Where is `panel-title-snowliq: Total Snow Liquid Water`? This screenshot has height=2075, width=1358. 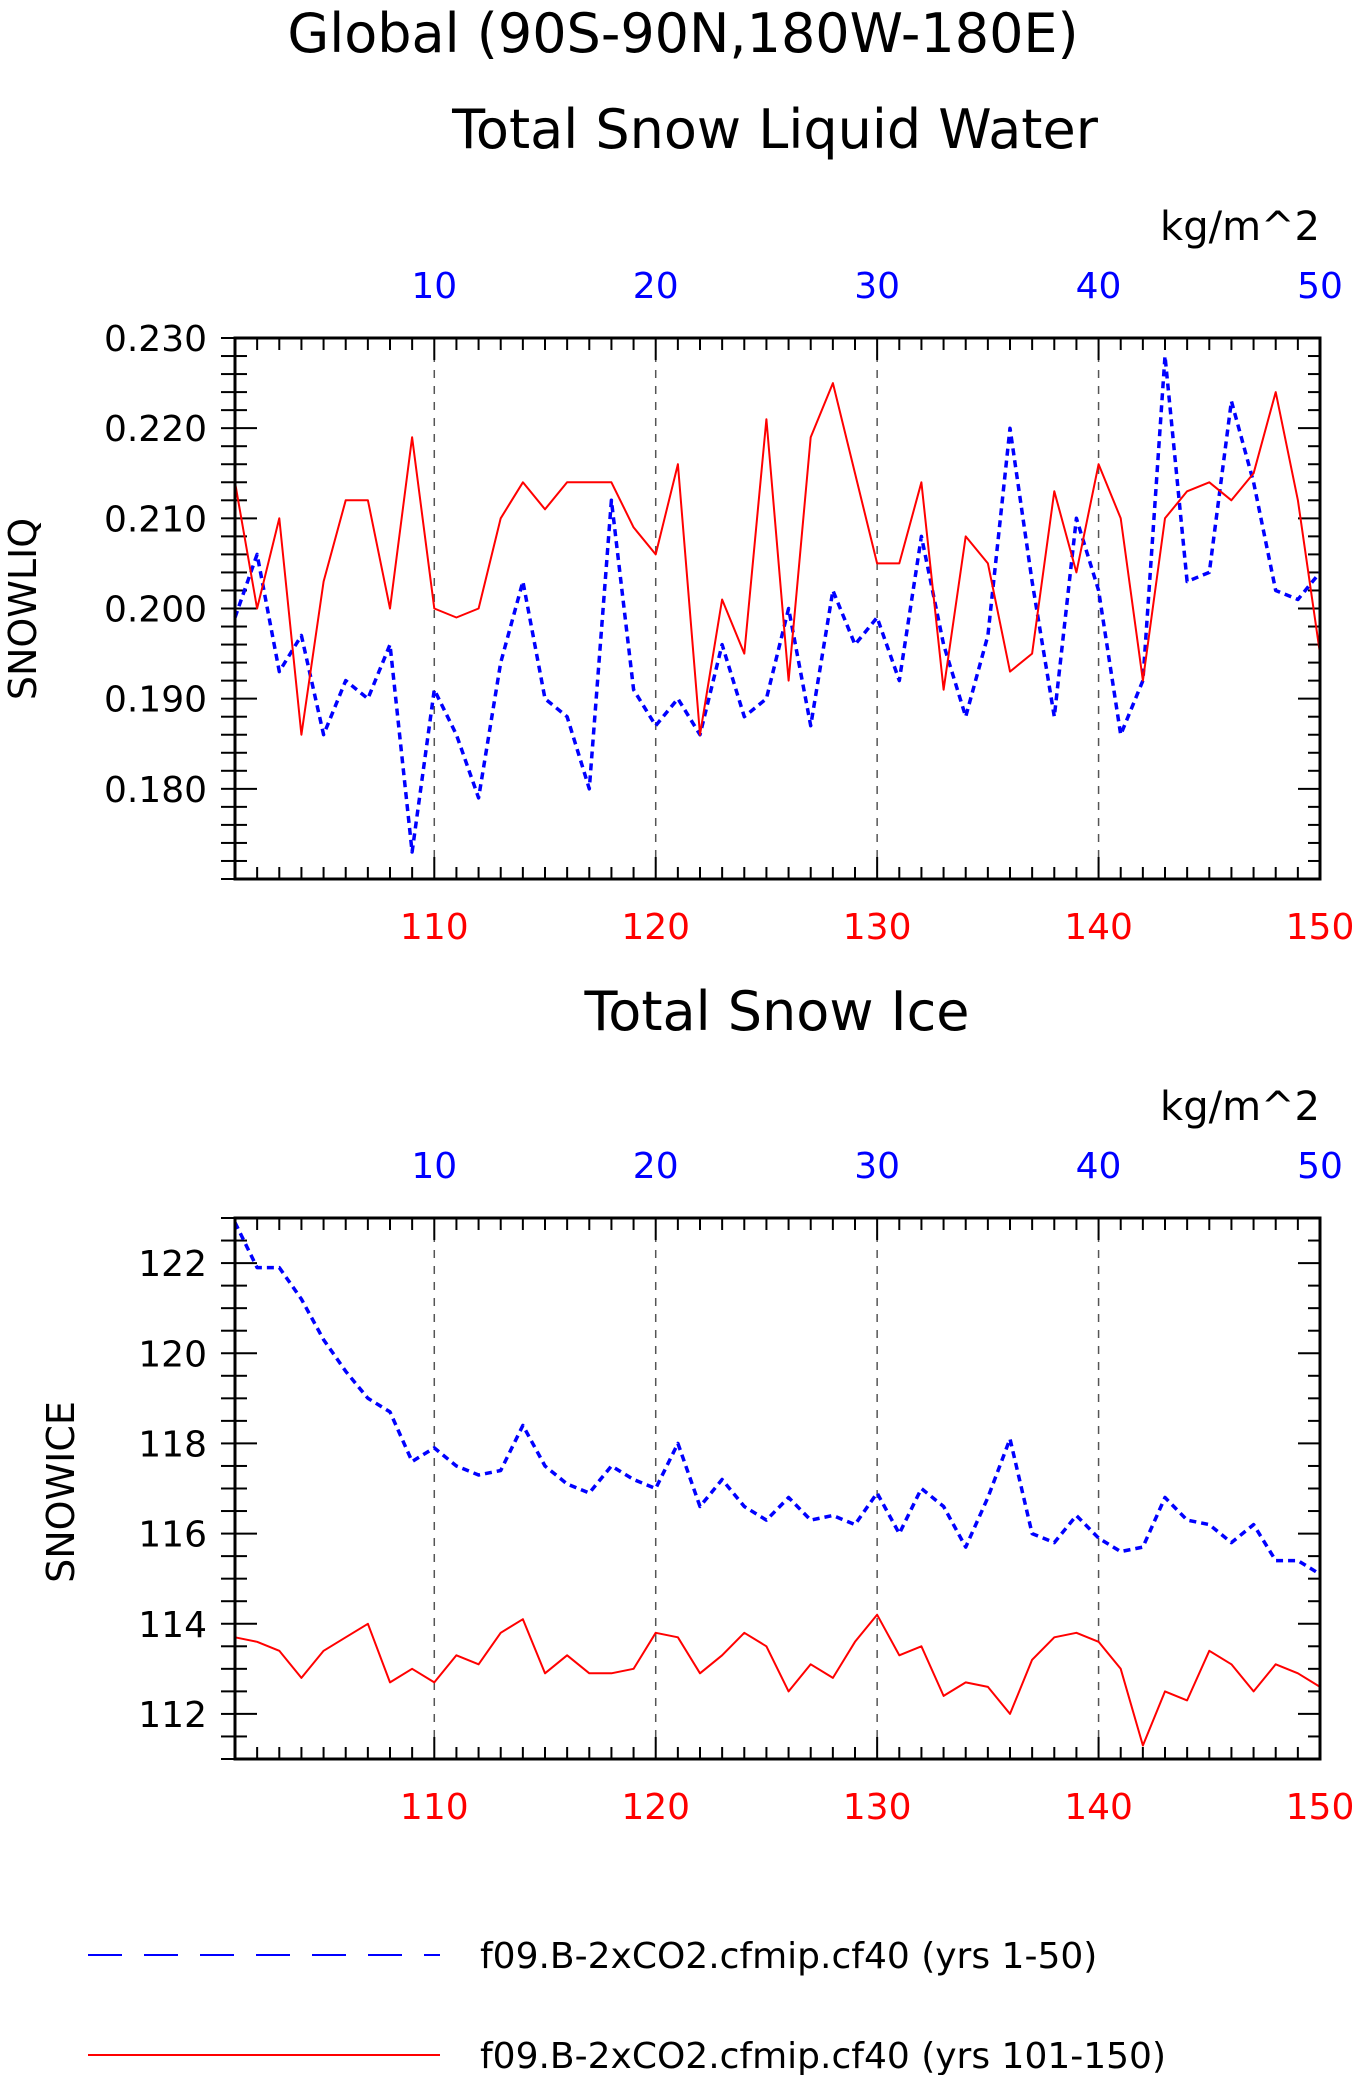 panel-title-snowliq: Total Snow Liquid Water is located at coordinates (775, 129).